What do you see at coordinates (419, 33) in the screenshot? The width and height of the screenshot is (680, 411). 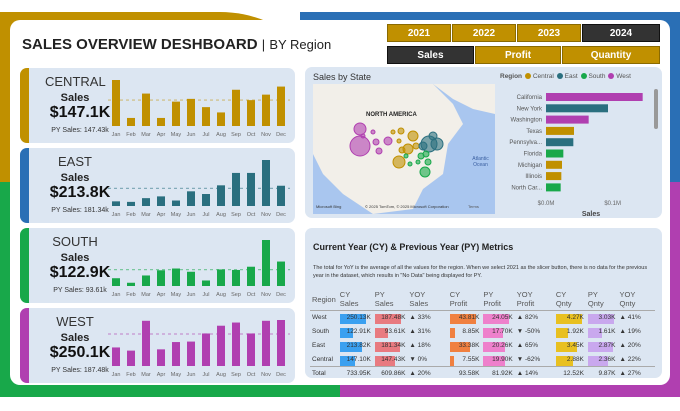 I see `year-button-2021: 2021` at bounding box center [419, 33].